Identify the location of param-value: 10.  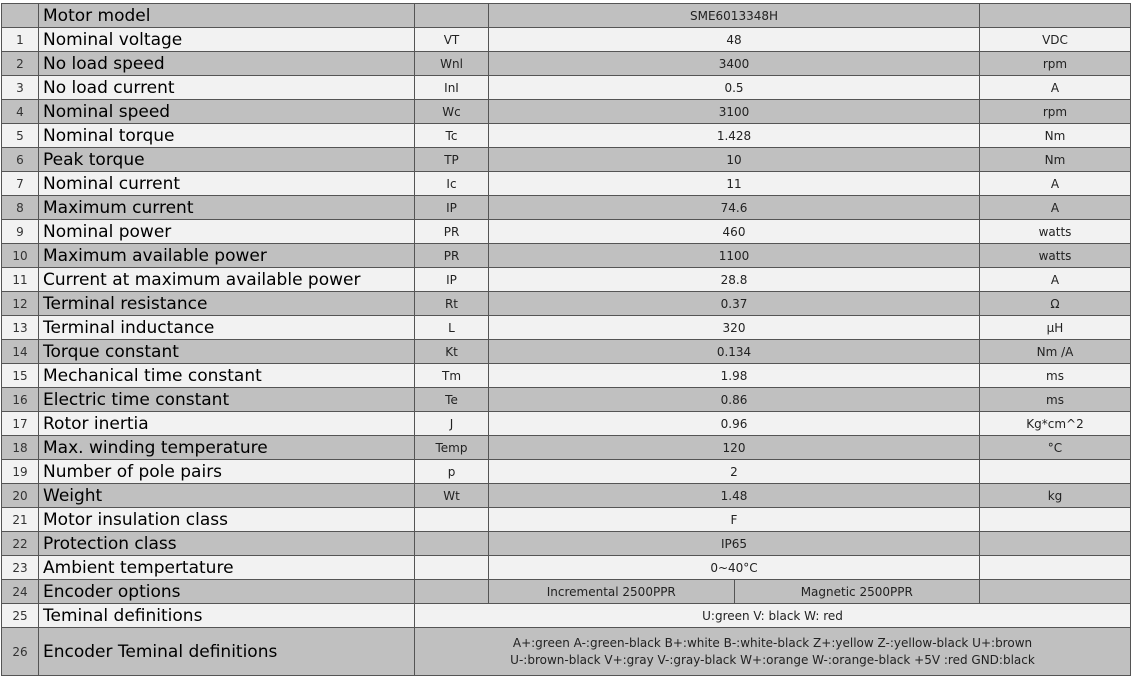
(734, 159).